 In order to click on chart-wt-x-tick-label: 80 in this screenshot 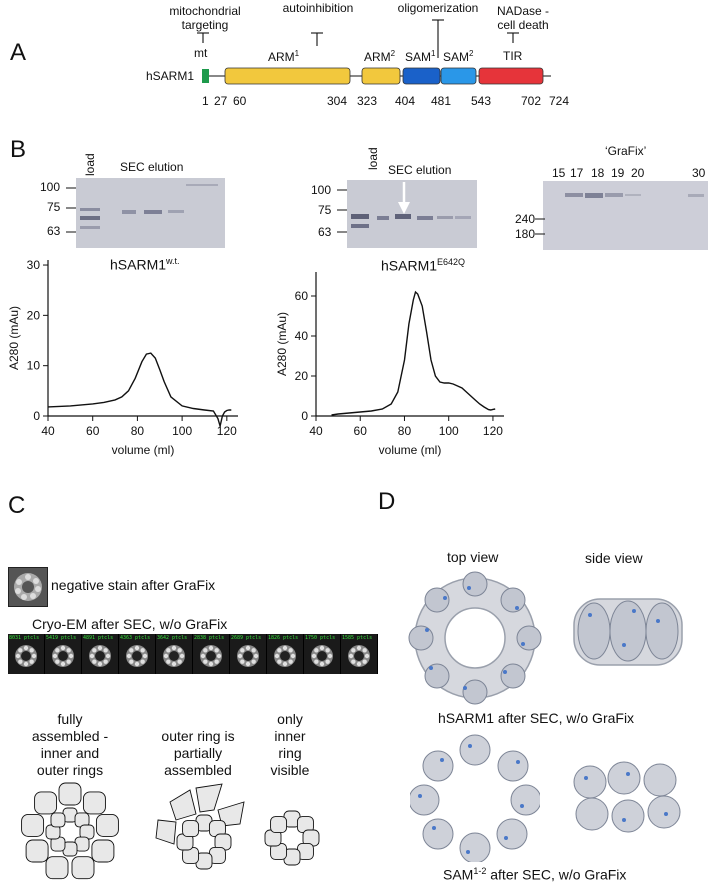, I will do `click(138, 431)`.